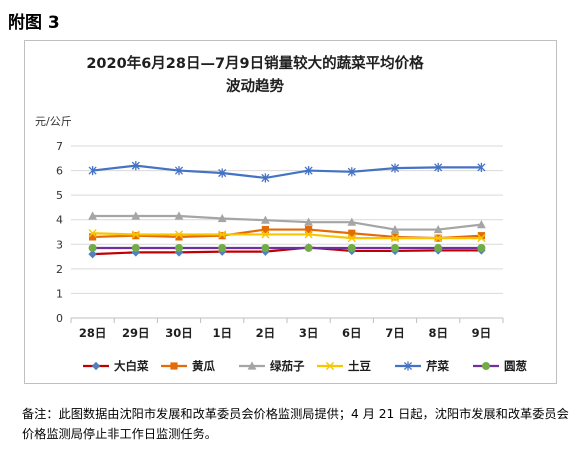 Image resolution: width=579 pixels, height=452 pixels. Describe the element at coordinates (59, 269) in the screenshot. I see `y-tick-label: 2` at that location.